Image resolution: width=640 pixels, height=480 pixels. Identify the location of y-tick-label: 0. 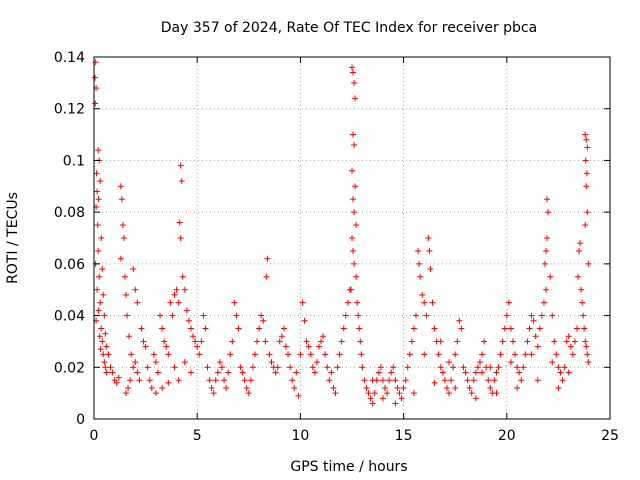
(80, 420).